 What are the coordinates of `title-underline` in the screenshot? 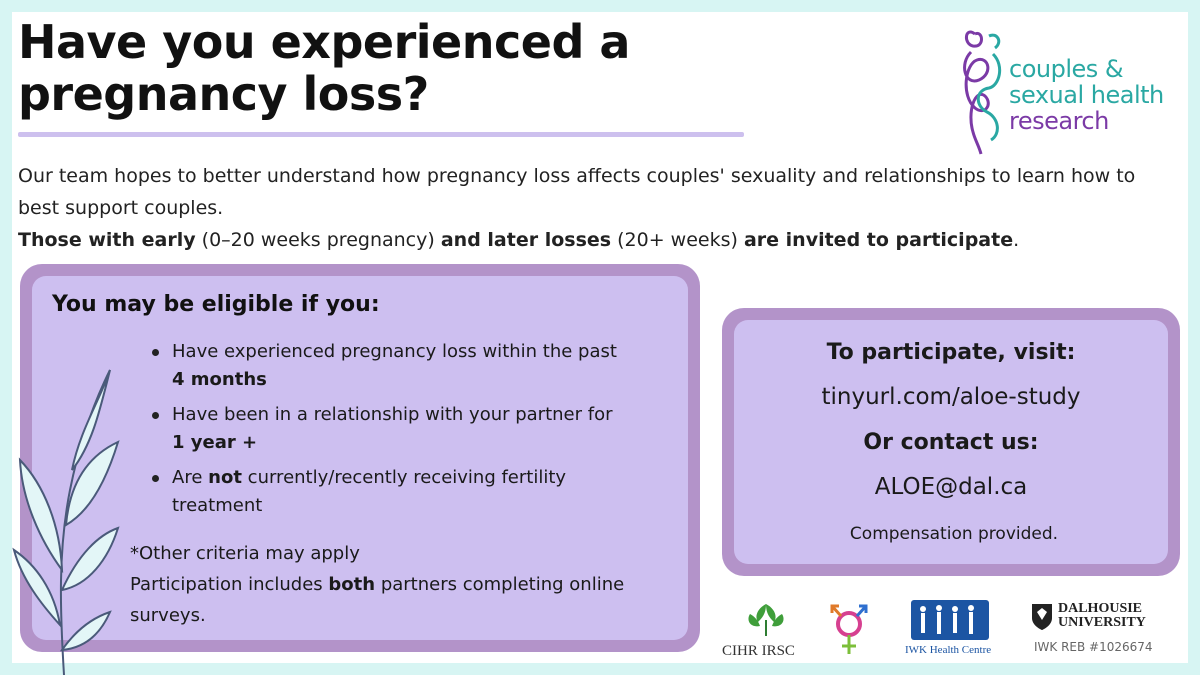 It's located at (381, 134).